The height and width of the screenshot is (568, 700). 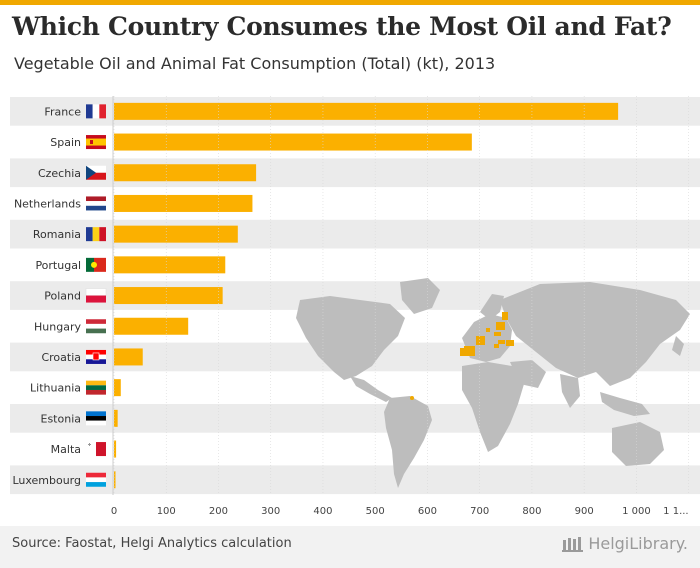 What do you see at coordinates (505, 316) in the screenshot?
I see `map-highlight-baltics` at bounding box center [505, 316].